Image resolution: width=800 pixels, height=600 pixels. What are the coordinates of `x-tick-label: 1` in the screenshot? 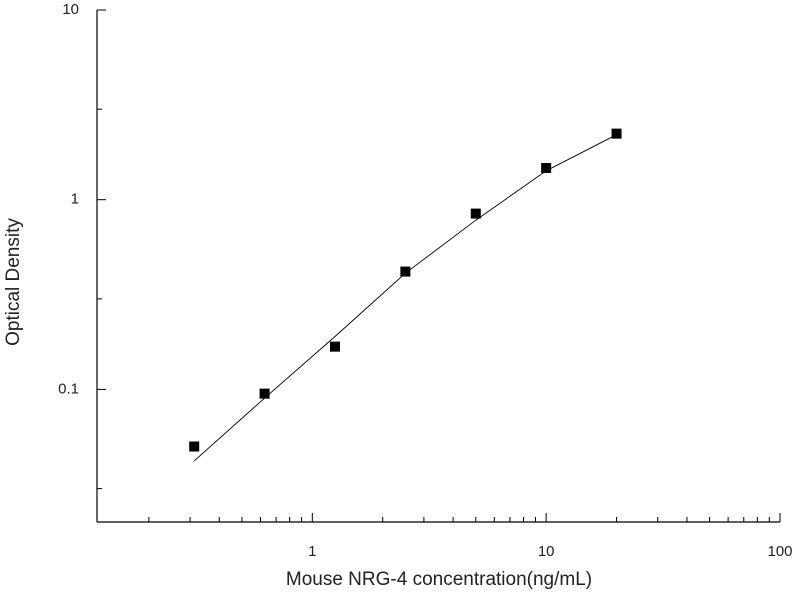 It's located at (312, 551).